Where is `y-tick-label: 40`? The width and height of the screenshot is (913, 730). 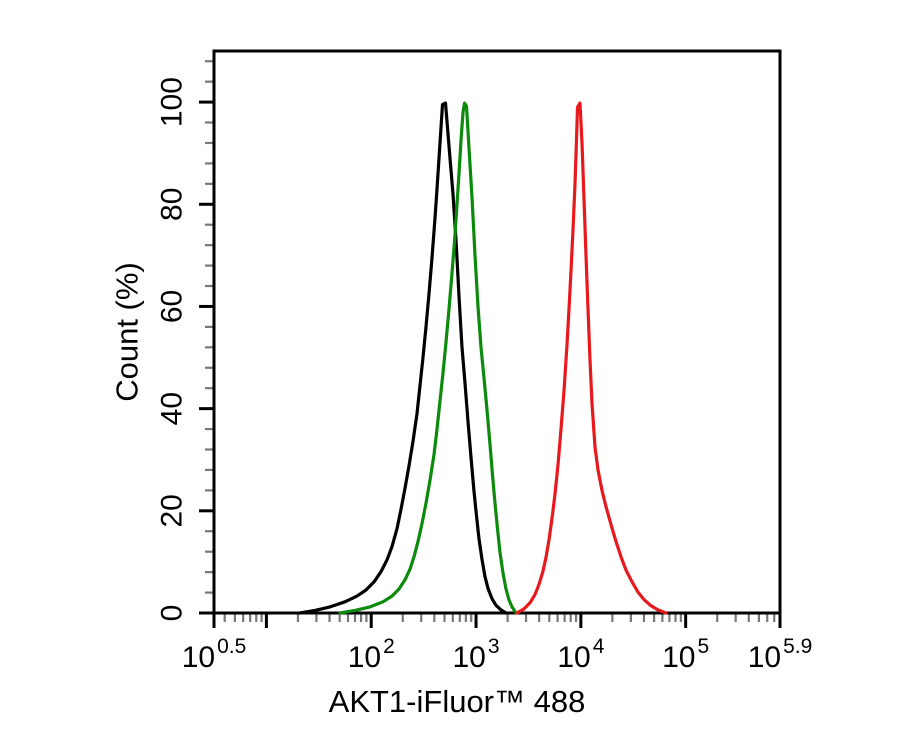 y-tick-label: 40 is located at coordinates (172, 408).